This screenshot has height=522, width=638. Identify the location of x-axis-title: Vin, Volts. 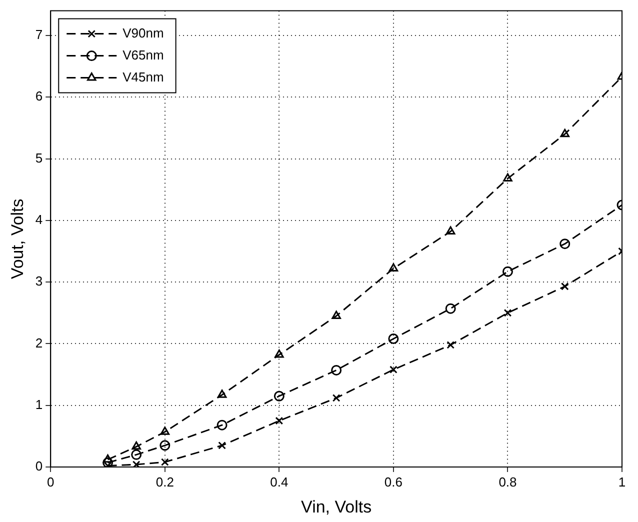
(336, 506).